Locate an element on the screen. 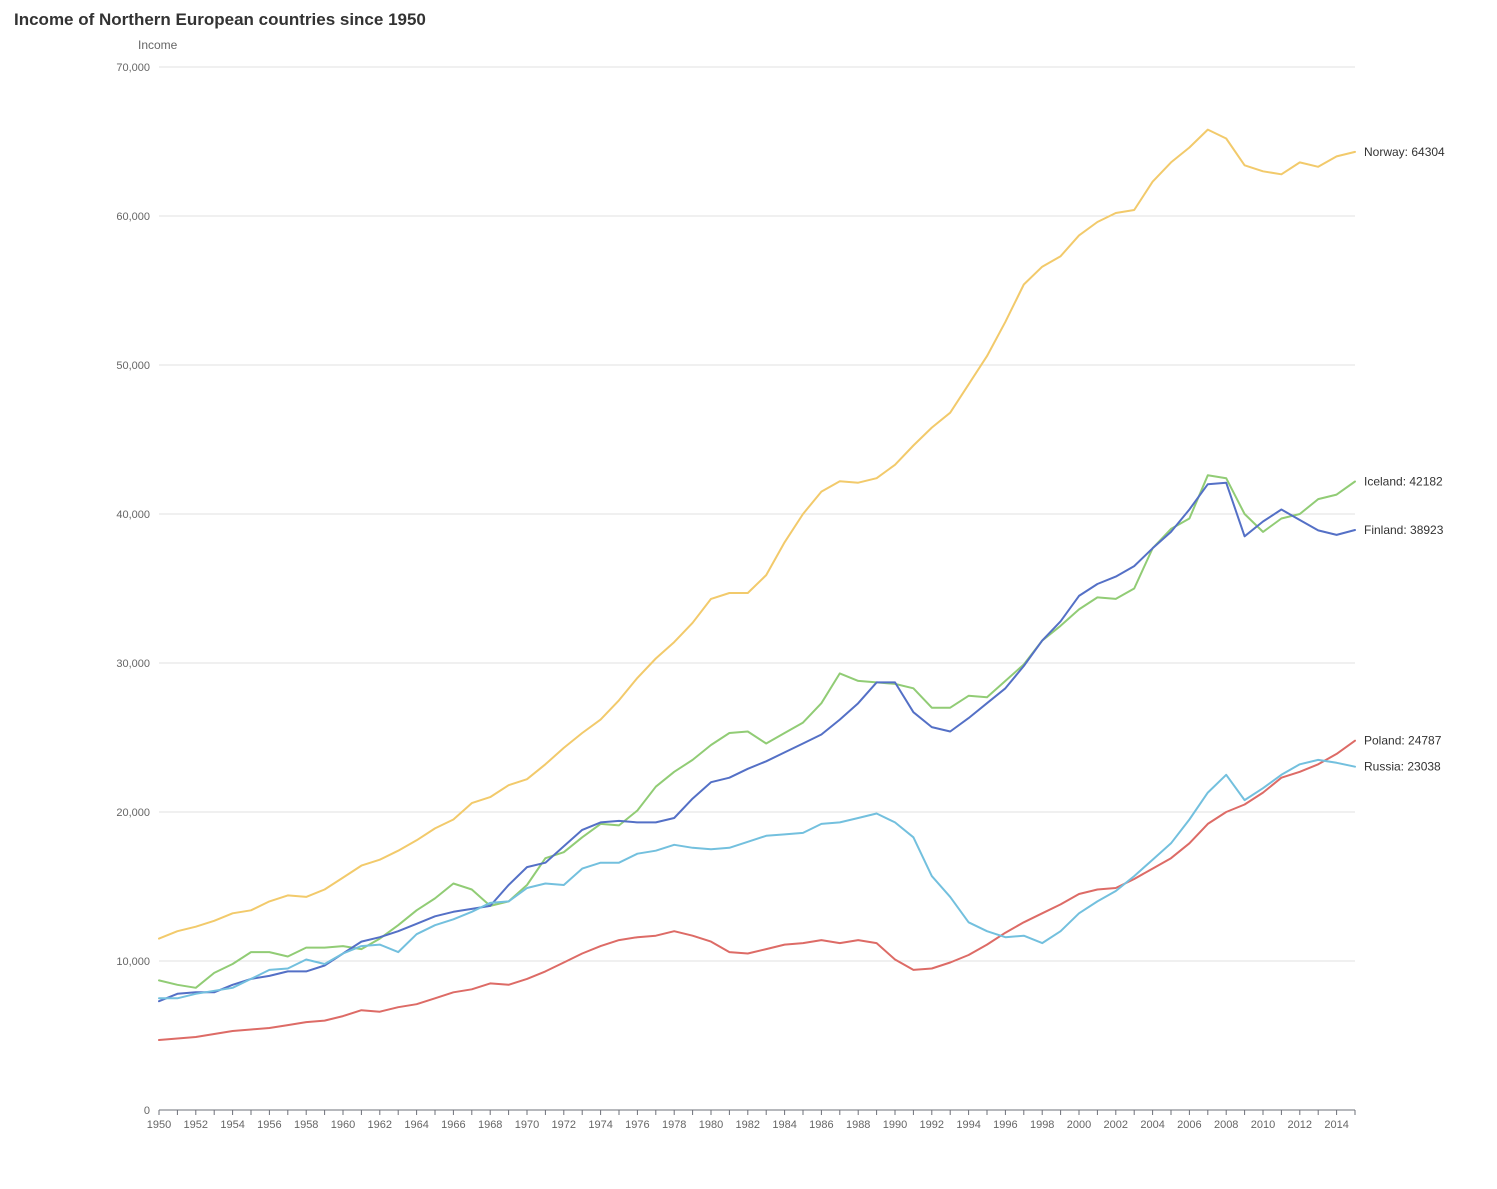 The height and width of the screenshot is (1189, 1497). x-tick-label: 1972 is located at coordinates (564, 1125).